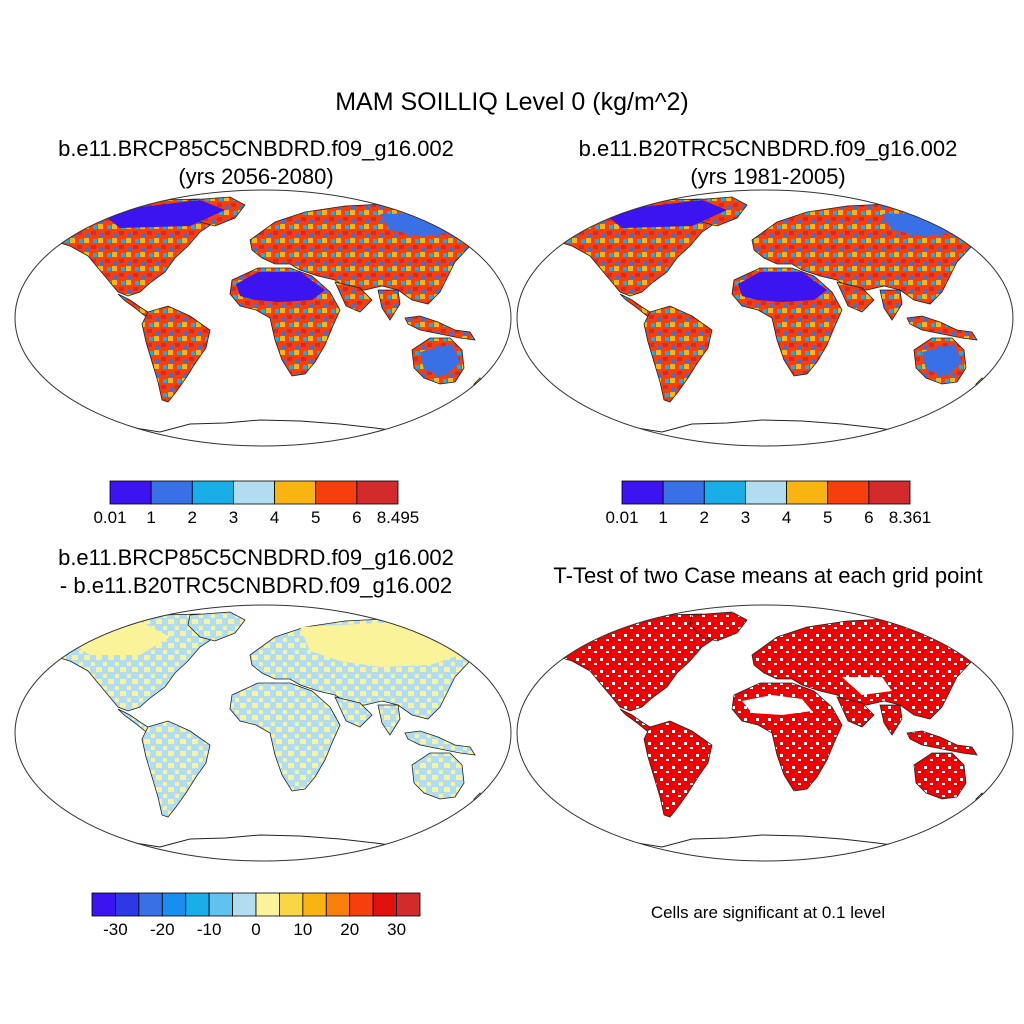 Image resolution: width=1024 pixels, height=1024 pixels. I want to click on bottom-left-title-line1: b.e11.BRCP85C5CNBDRD.f09_g16.002, so click(256, 557).